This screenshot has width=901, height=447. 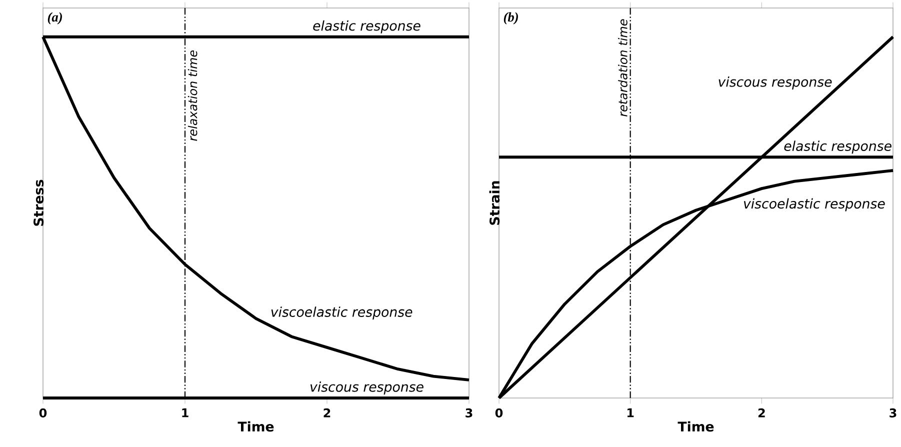 I want to click on y-axis-title: Stress, so click(x=39, y=203).